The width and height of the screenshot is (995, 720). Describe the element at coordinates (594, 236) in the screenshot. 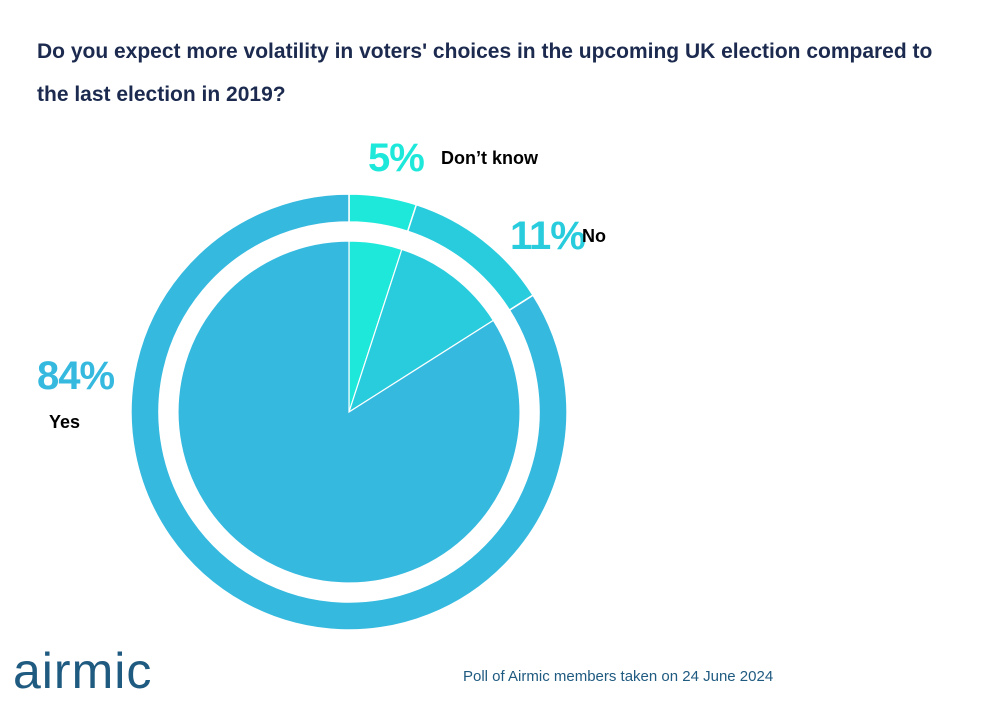

I see `data-label-no: No` at that location.